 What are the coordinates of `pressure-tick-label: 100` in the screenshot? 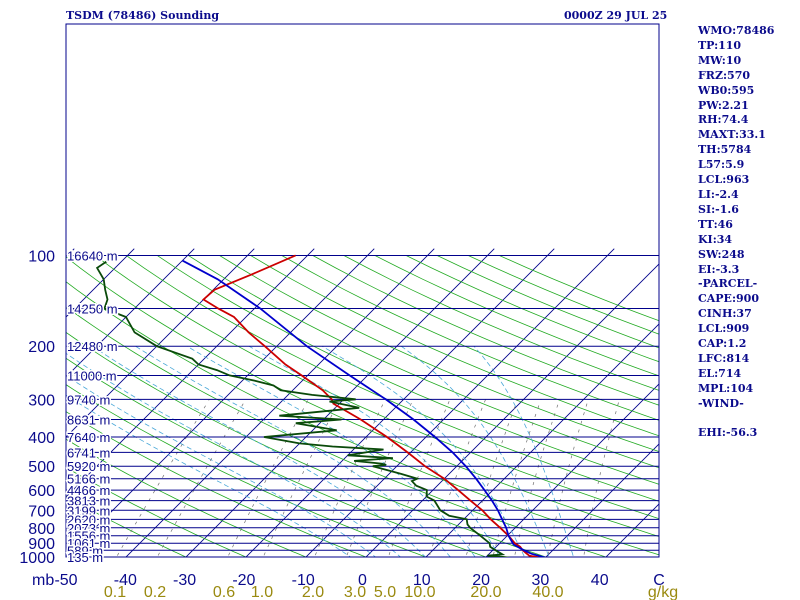 It's located at (41, 256).